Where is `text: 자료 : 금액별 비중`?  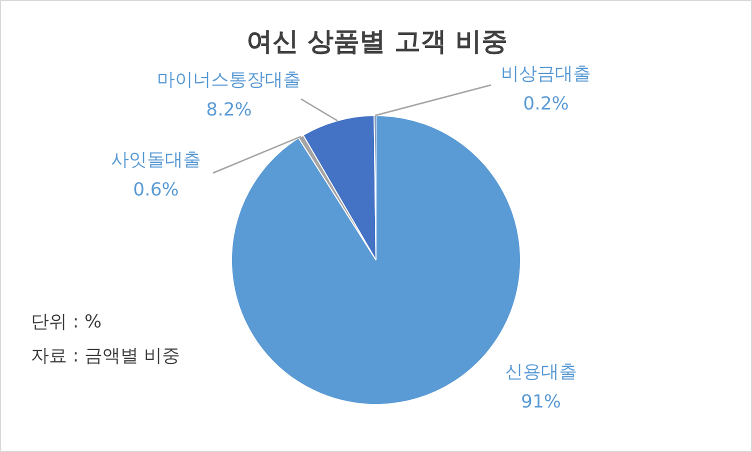 text: 자료 : 금액별 비중 is located at coordinates (105, 356).